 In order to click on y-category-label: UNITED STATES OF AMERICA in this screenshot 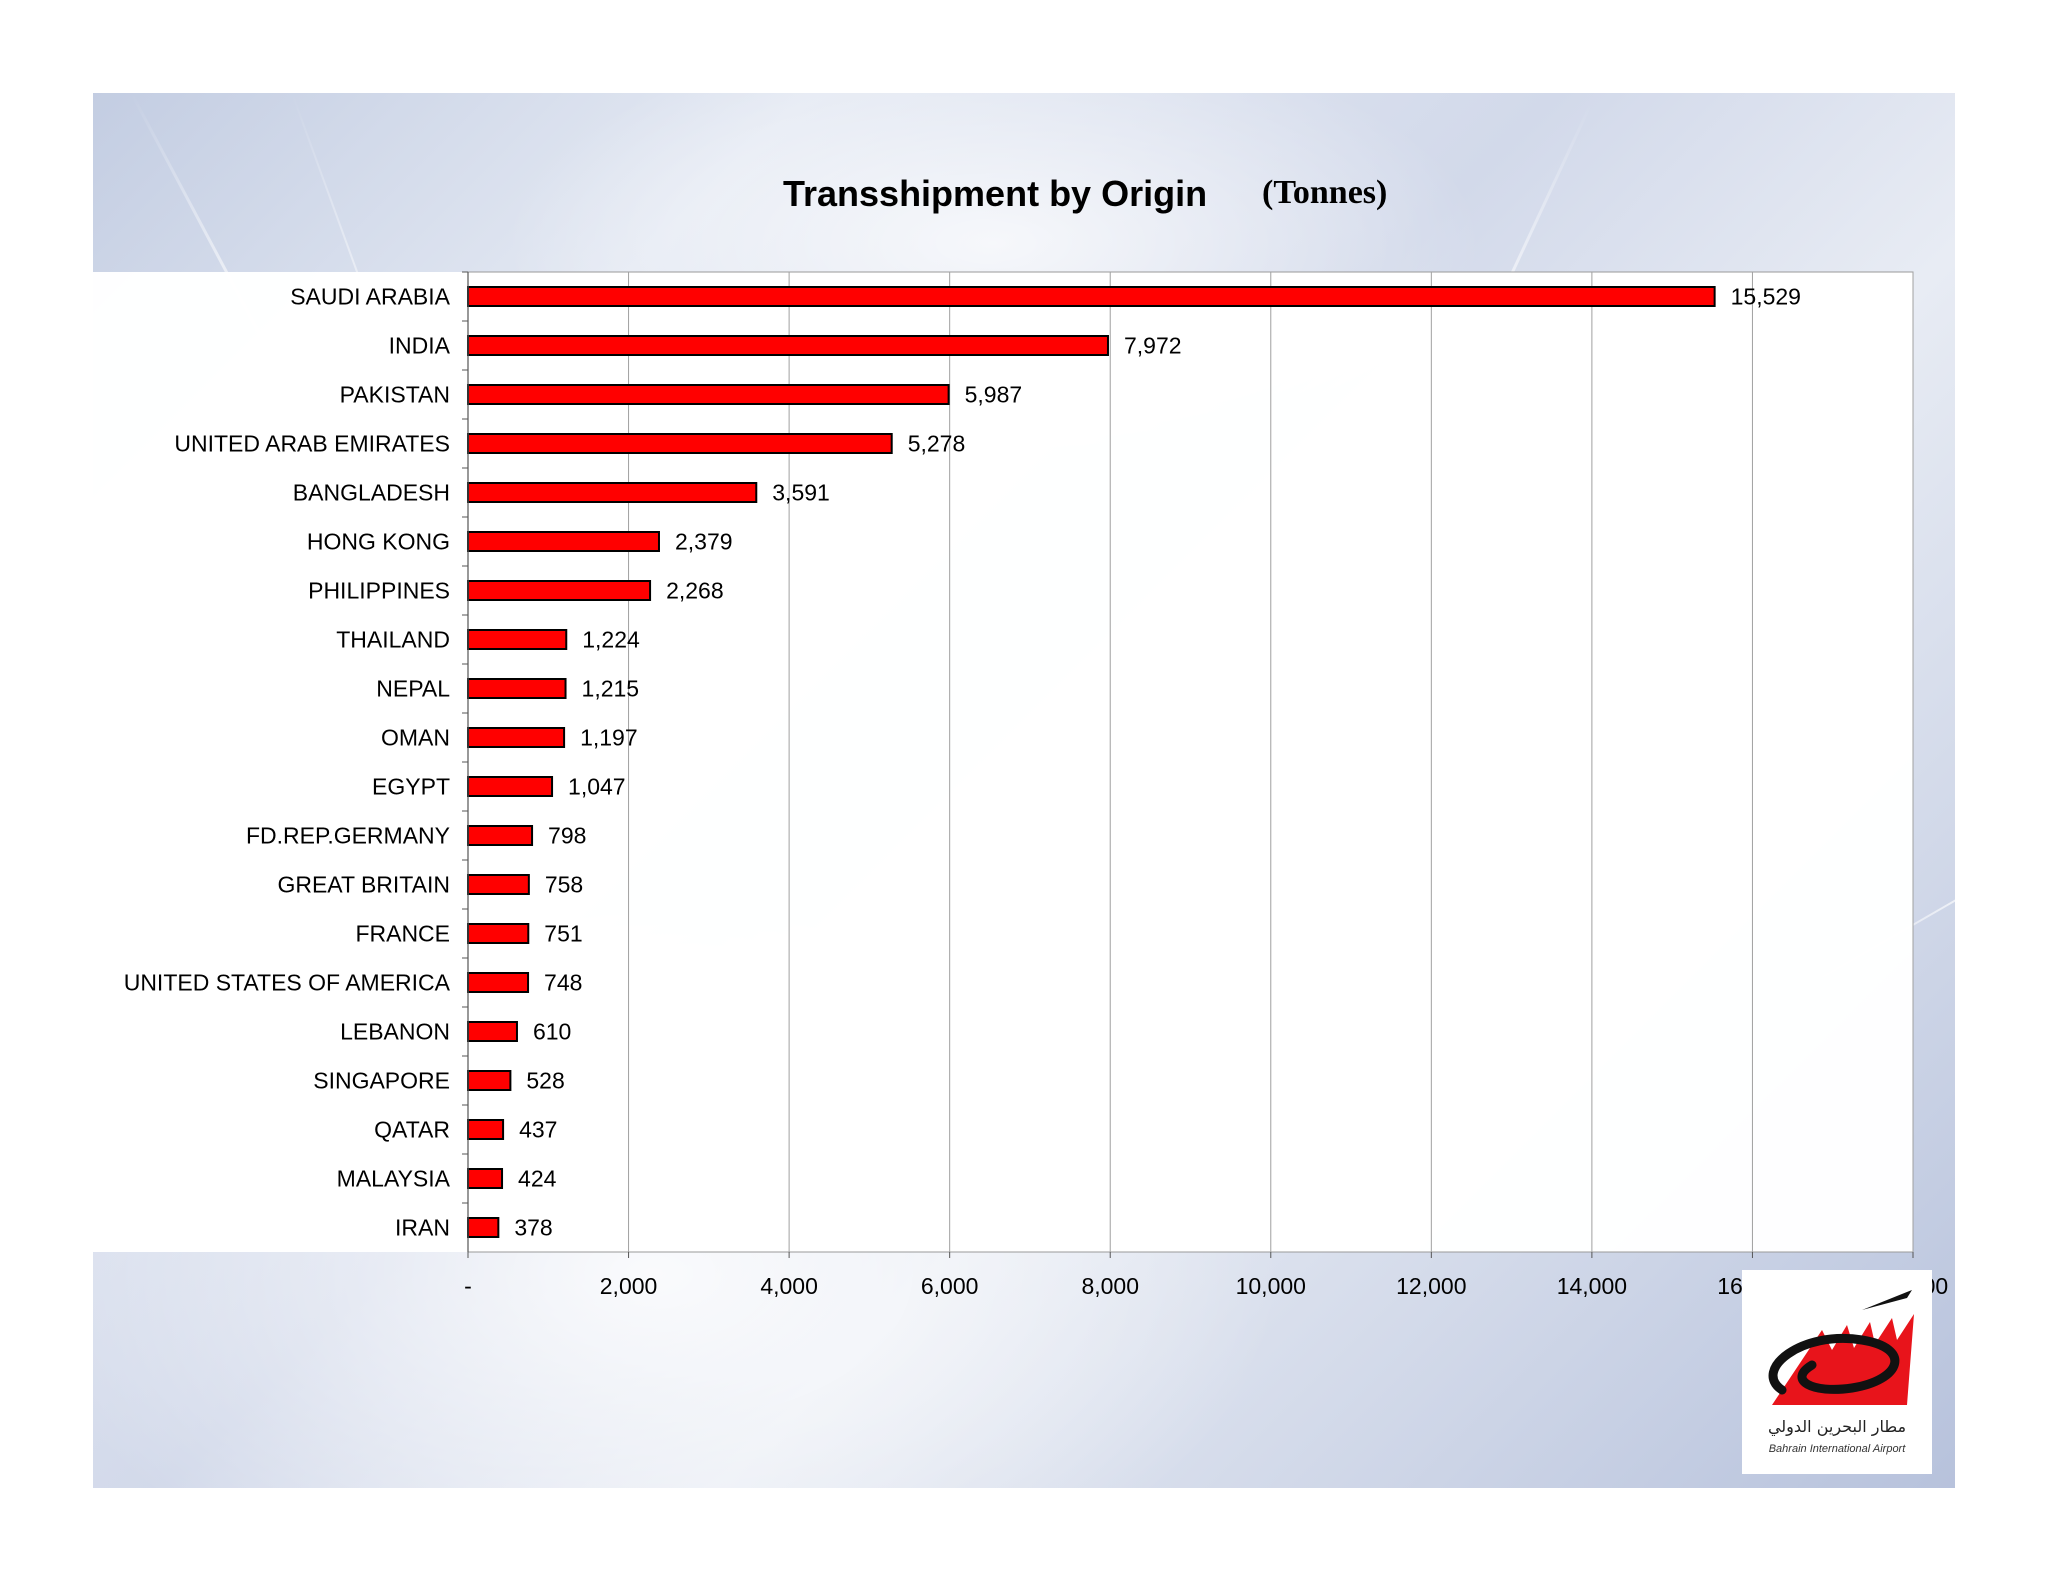, I will do `click(287, 983)`.